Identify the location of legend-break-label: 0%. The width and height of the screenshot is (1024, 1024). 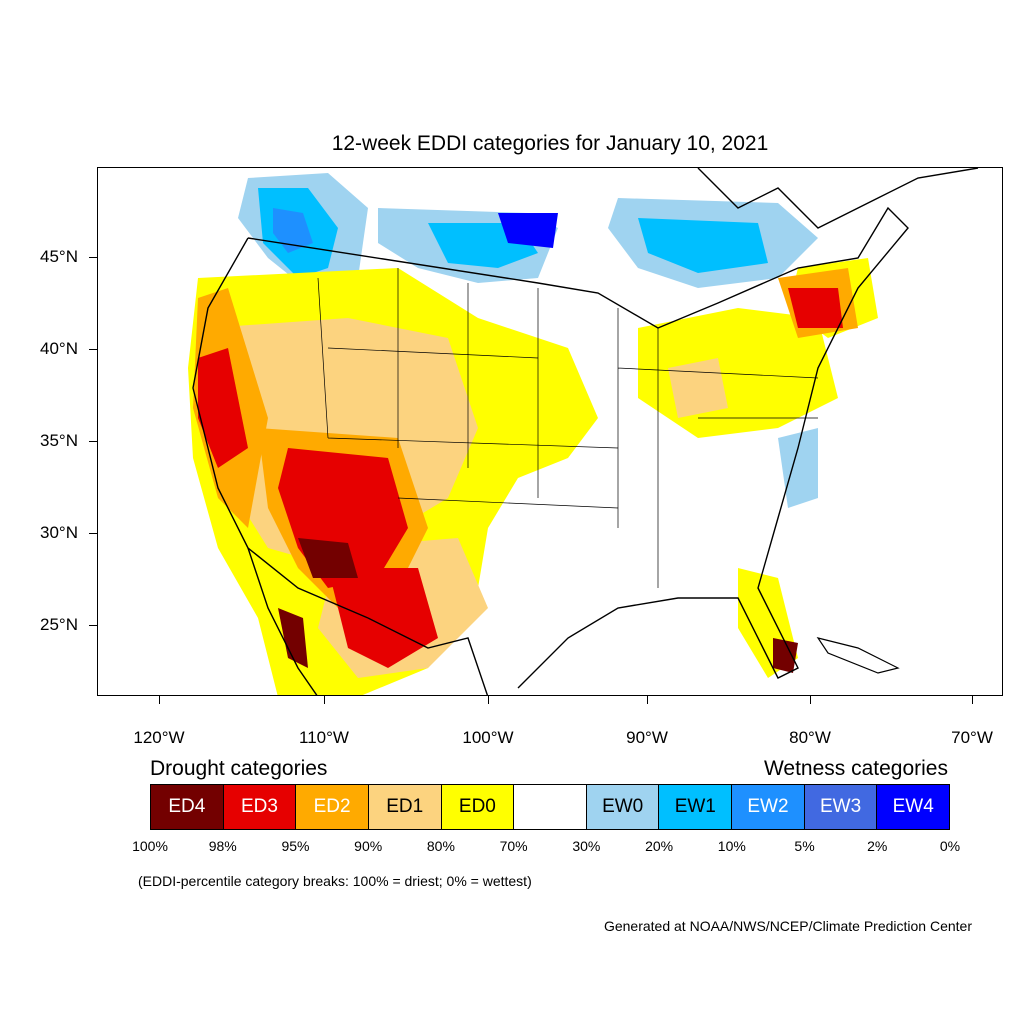
(950, 846).